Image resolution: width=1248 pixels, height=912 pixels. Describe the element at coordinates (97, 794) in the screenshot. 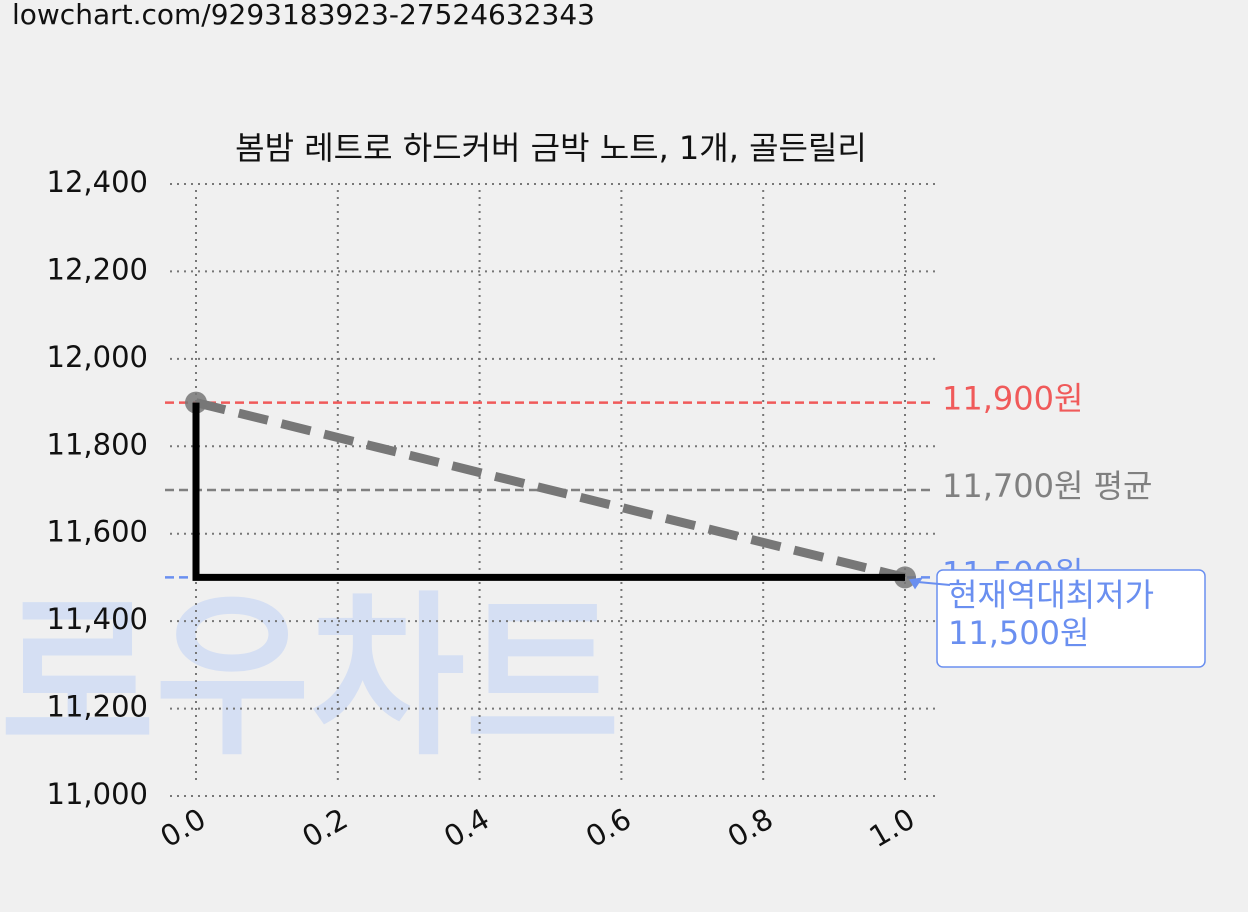

I see `y-tick-label: 11,000` at that location.